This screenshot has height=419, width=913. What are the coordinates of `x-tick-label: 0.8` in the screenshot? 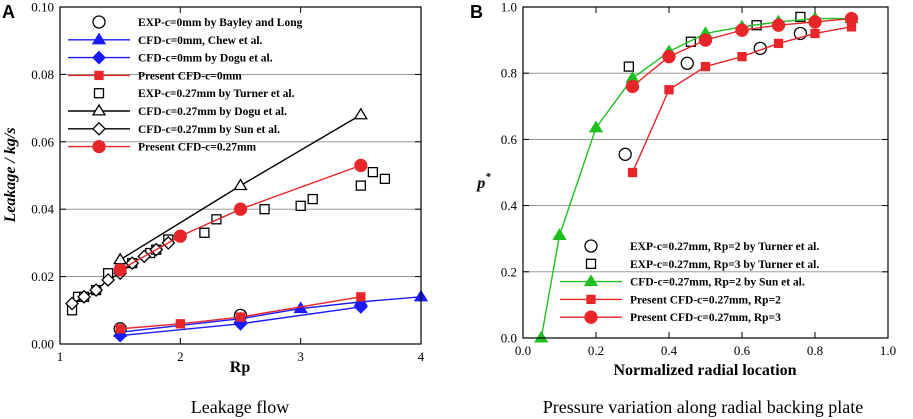 It's located at (815, 350).